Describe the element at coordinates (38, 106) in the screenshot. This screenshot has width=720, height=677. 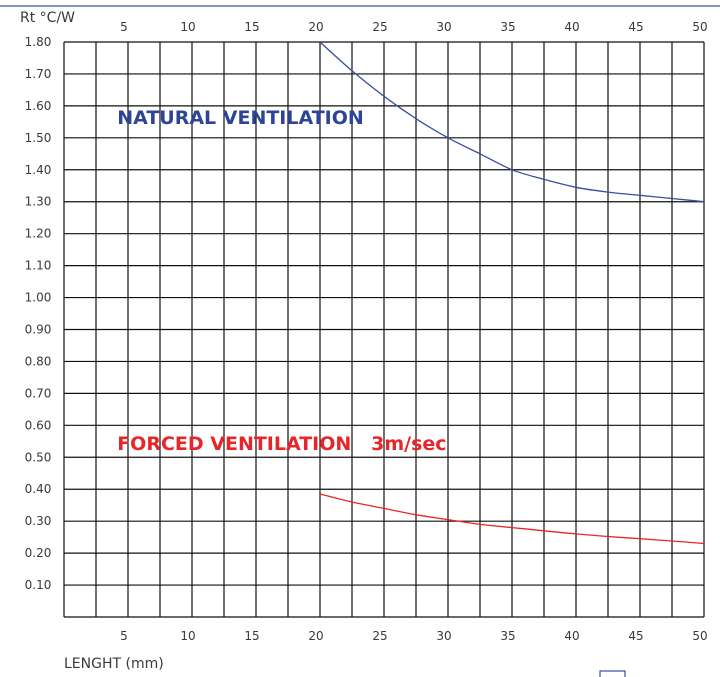
I see `y-tick-label: 1.60` at that location.